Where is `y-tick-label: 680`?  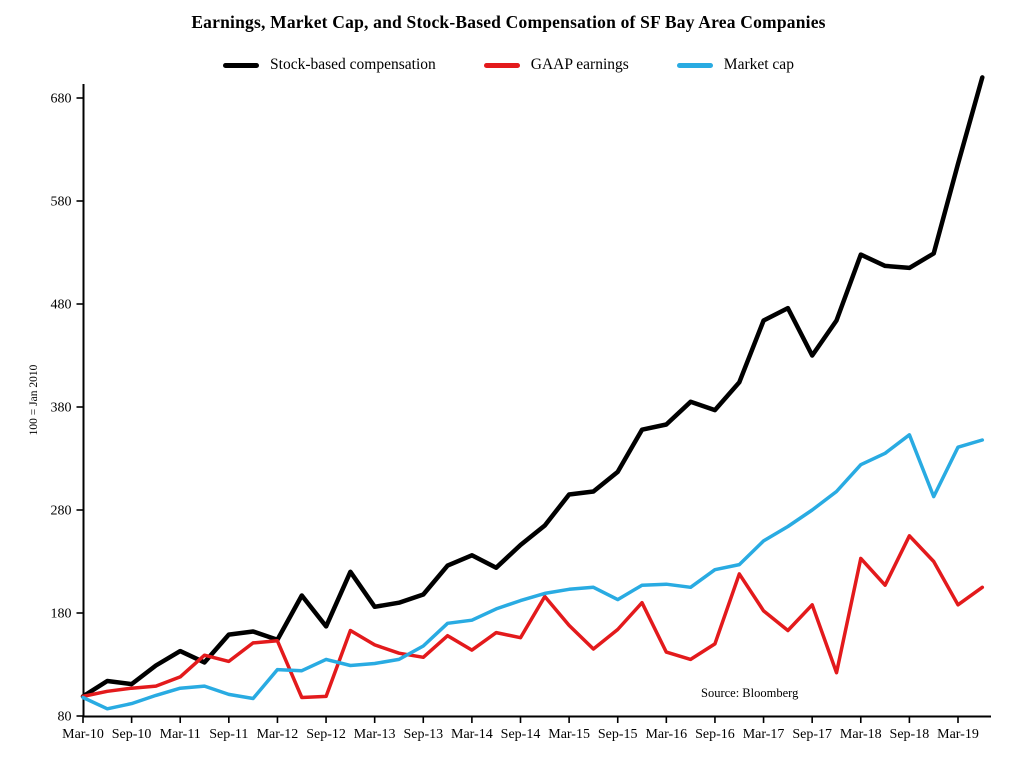 y-tick-label: 680 is located at coordinates (61, 99).